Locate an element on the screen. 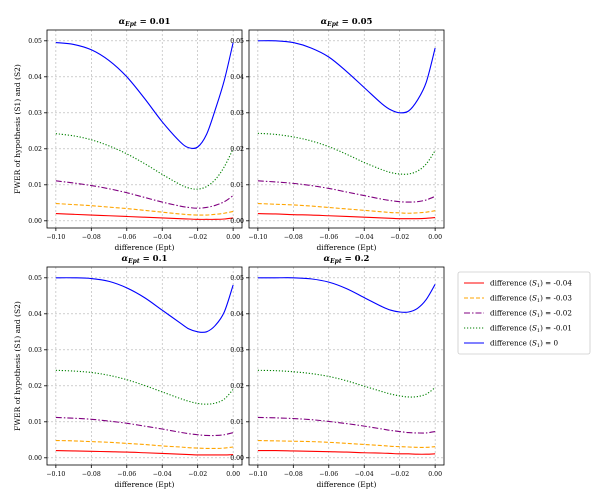 Image resolution: width=596 pixels, height=496 pixels. title-value: = 0.05 is located at coordinates (356, 22).